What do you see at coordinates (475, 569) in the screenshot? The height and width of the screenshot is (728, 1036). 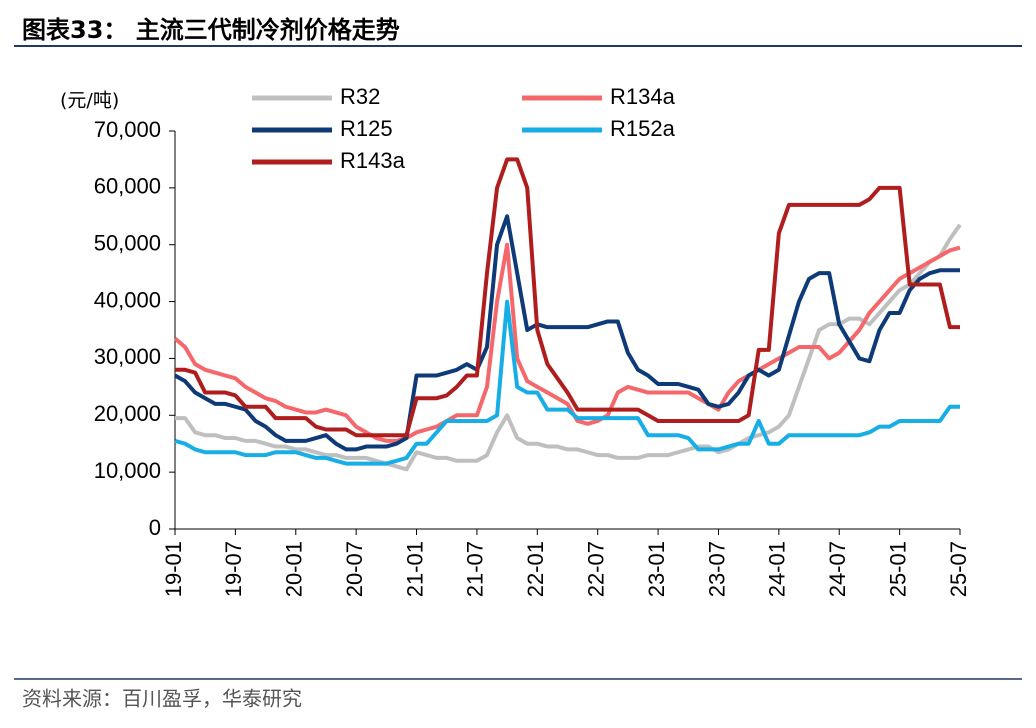 I see `x-tick-label: 21-07` at bounding box center [475, 569].